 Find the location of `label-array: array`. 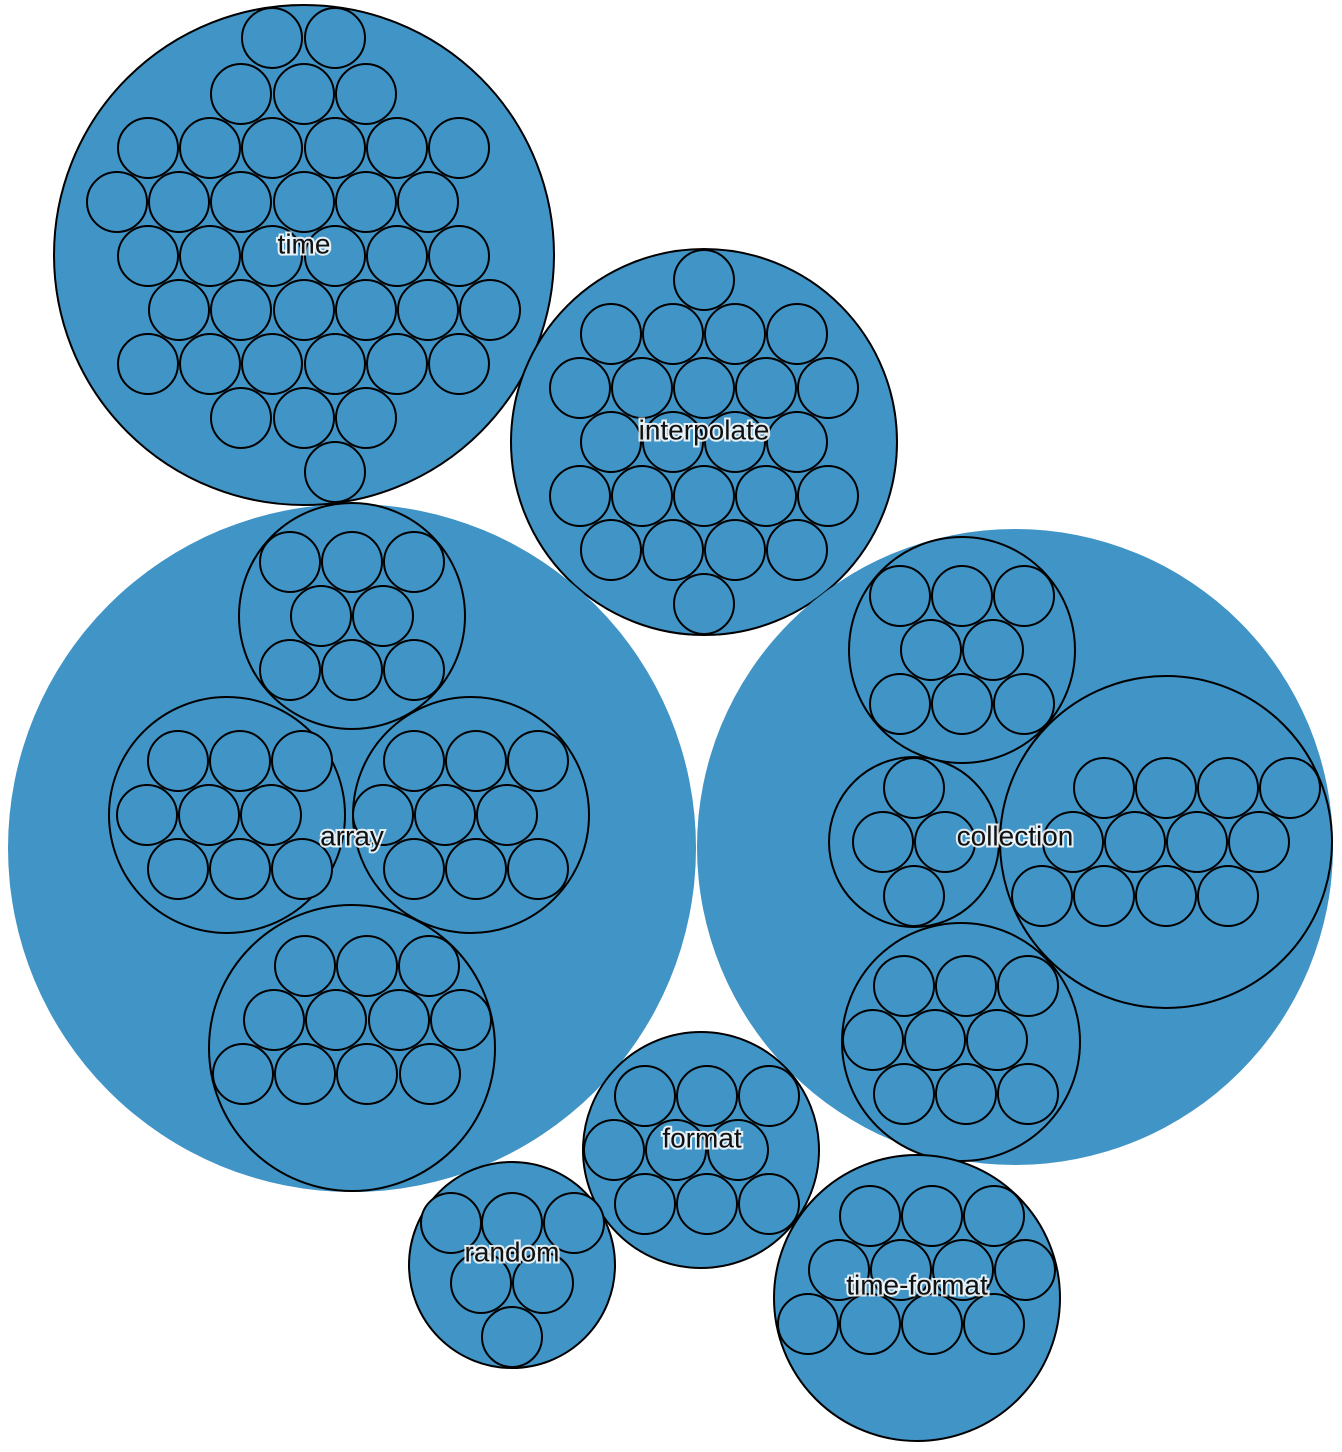

label-array: array is located at coordinates (352, 835).